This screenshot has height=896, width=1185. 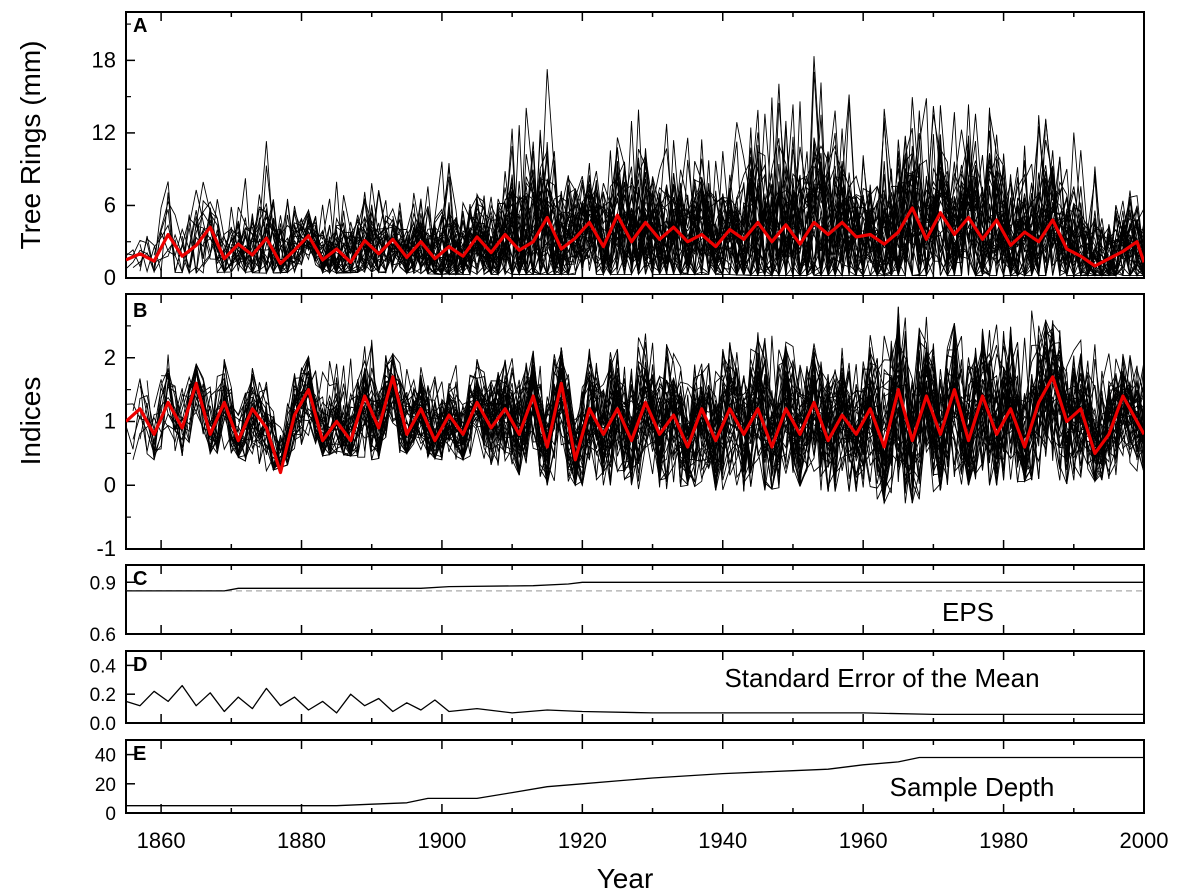 I want to click on x-tick-label: 1900, so click(x=441, y=840).